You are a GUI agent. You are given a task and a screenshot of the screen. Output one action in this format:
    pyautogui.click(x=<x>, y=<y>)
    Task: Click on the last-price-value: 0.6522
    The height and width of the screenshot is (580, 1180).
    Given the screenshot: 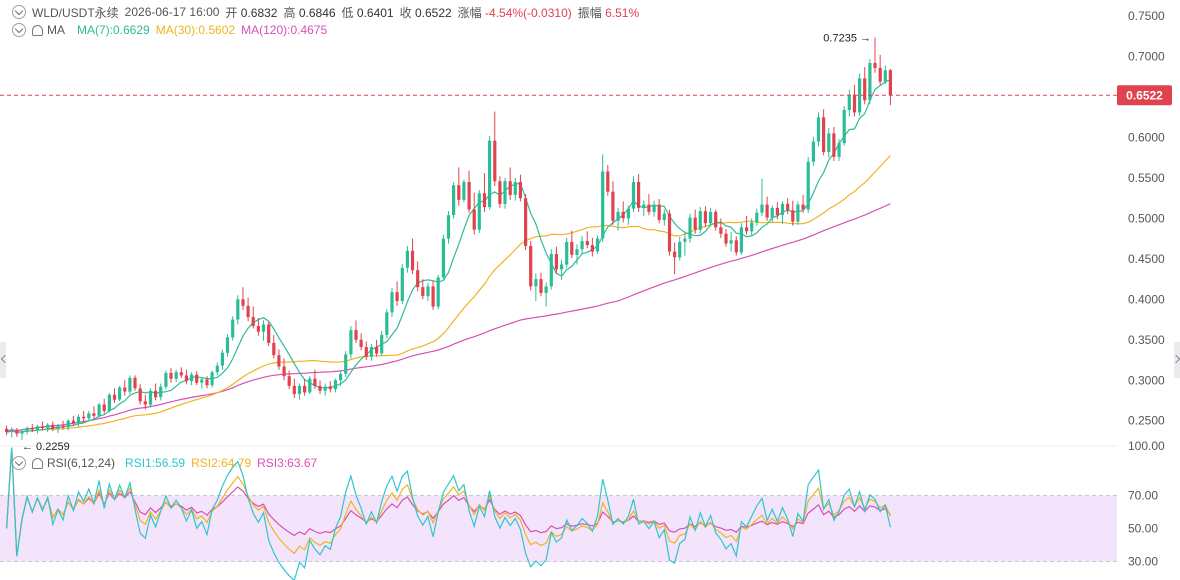 What is the action you would take?
    pyautogui.click(x=1144, y=96)
    